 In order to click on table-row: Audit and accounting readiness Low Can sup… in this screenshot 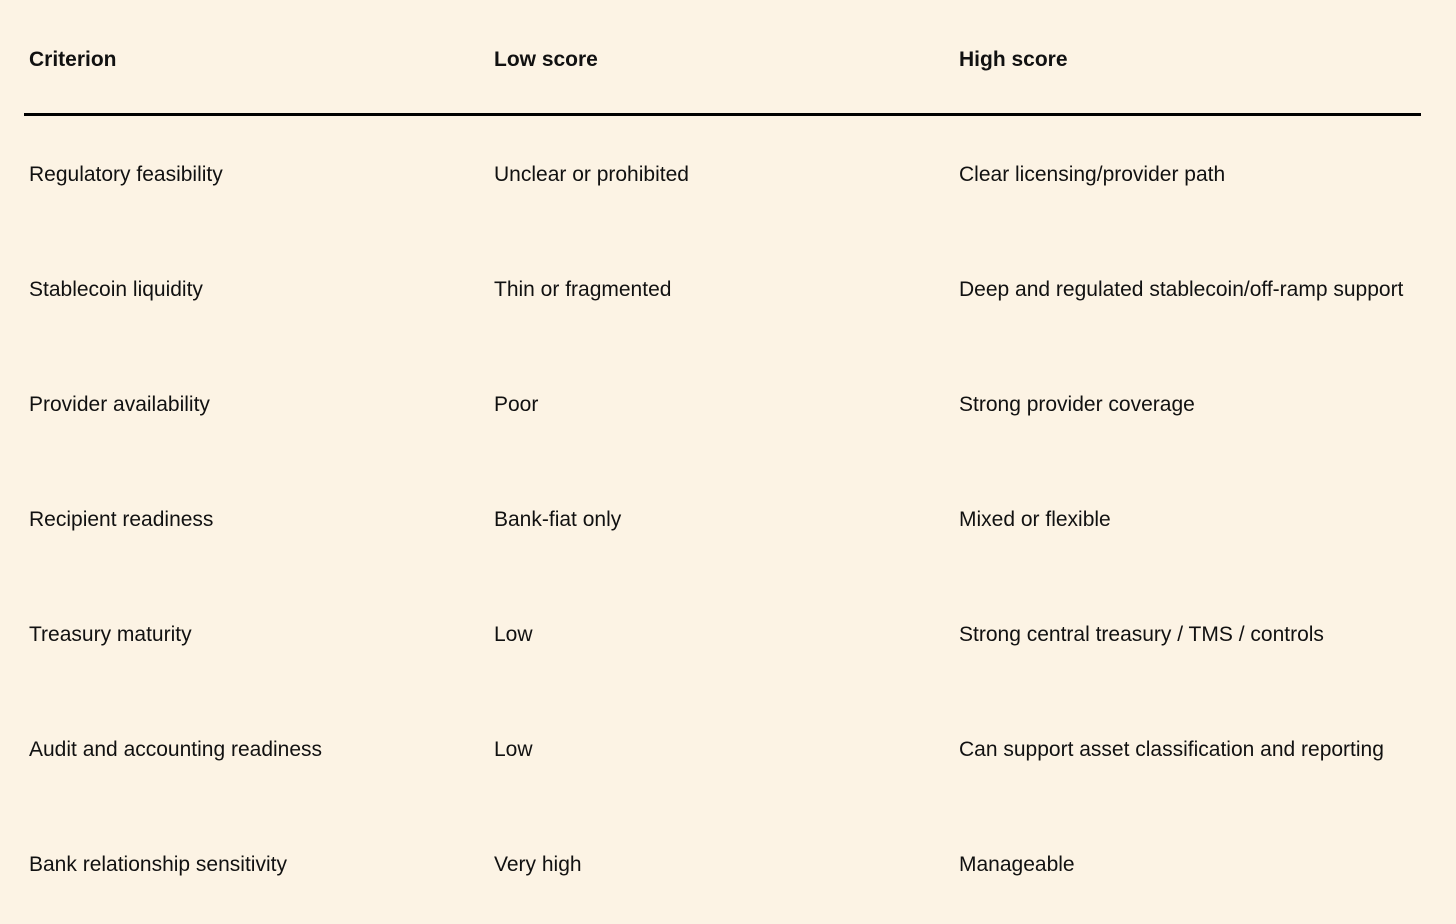, I will do `click(728, 750)`.